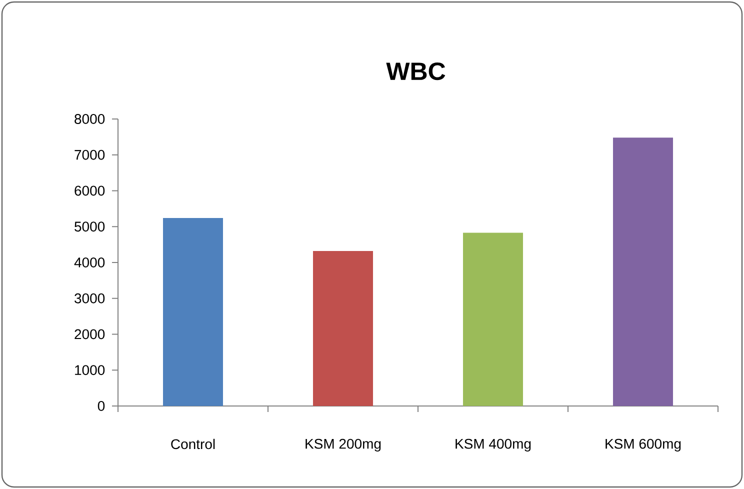  What do you see at coordinates (89, 298) in the screenshot?
I see `y-tick-label: 3000` at bounding box center [89, 298].